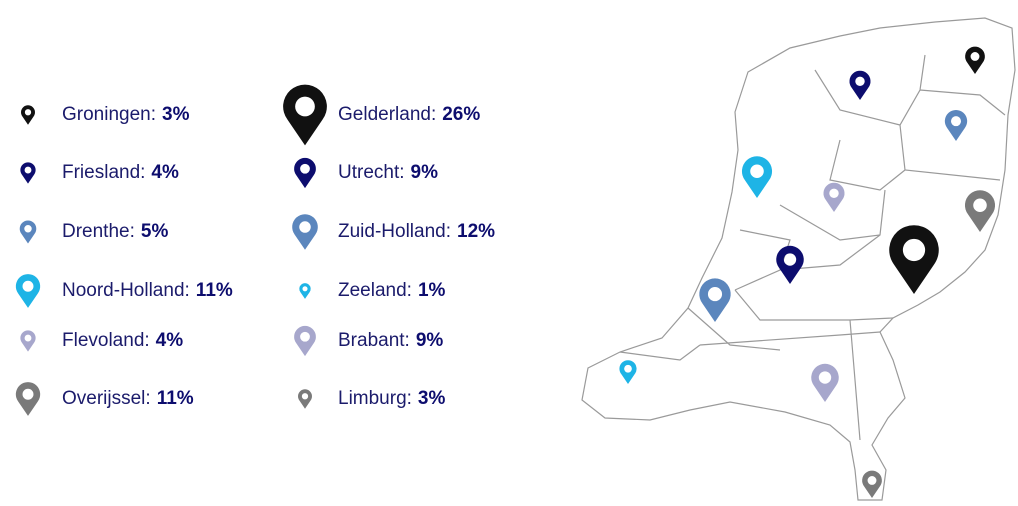 The height and width of the screenshot is (506, 1018). I want to click on legend-label: Overijssel: 11%, so click(128, 398).